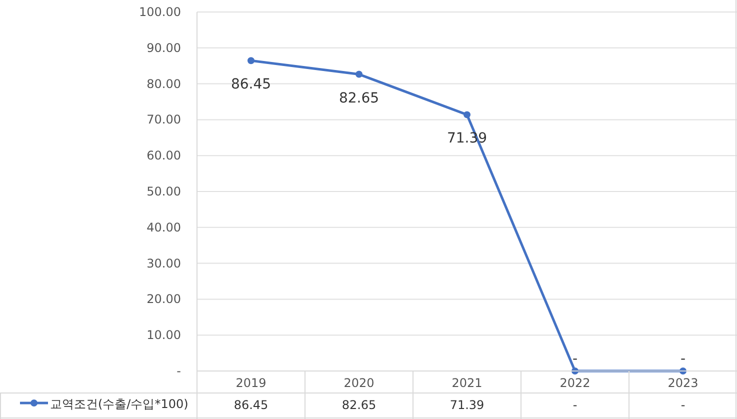 This screenshot has width=737, height=419. What do you see at coordinates (359, 98) in the screenshot?
I see `text: 82.65` at bounding box center [359, 98].